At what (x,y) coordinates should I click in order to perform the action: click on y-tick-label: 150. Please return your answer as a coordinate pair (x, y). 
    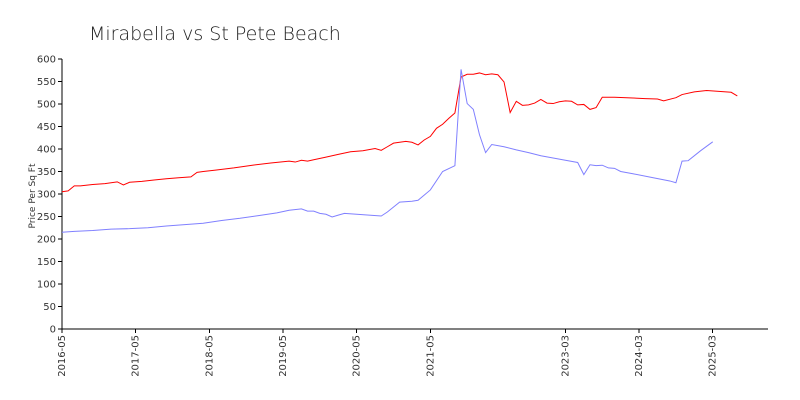
    Looking at the image, I should click on (46, 262).